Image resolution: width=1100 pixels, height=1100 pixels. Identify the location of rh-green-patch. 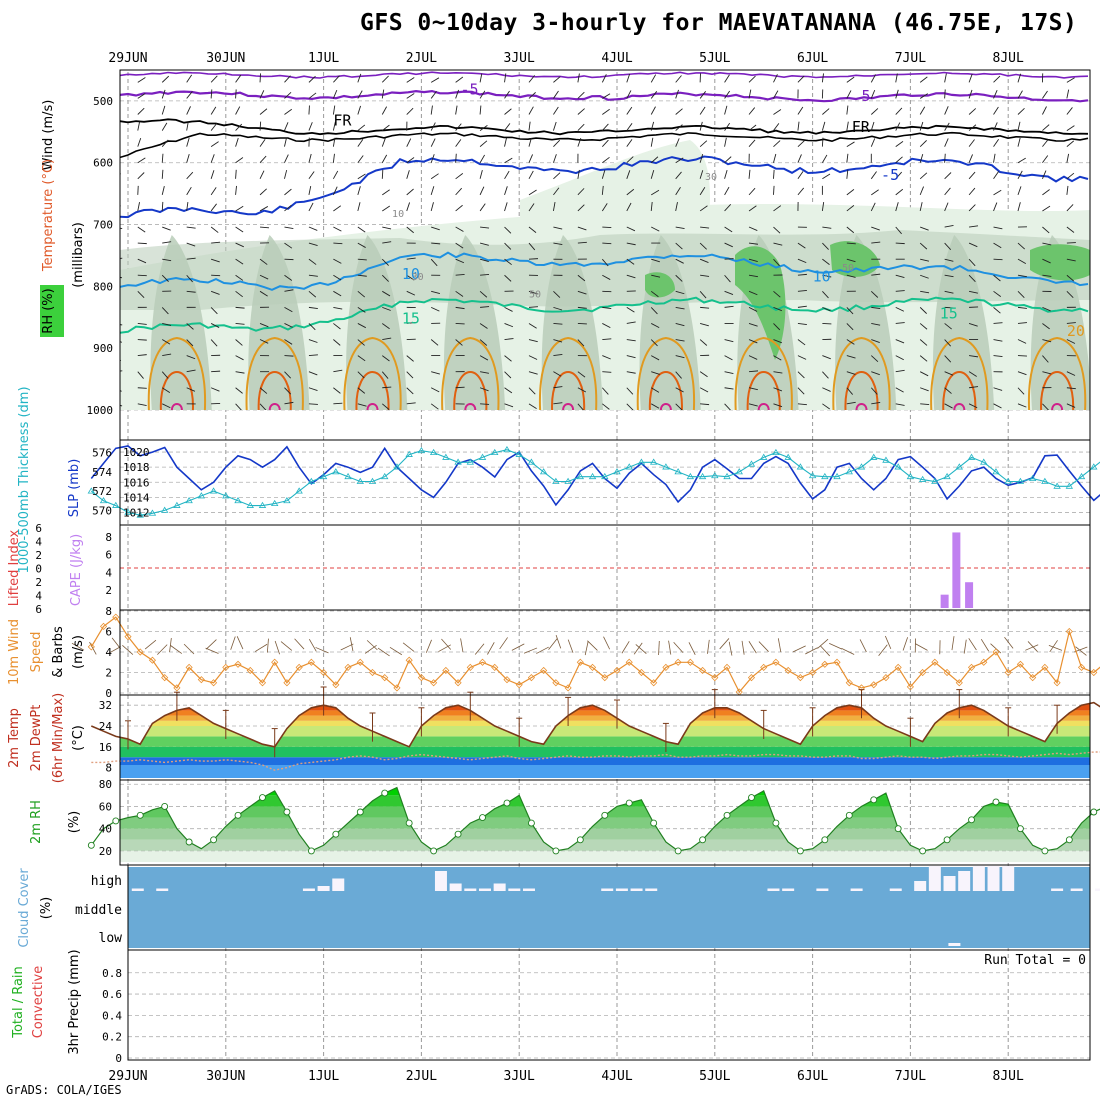
(855, 259).